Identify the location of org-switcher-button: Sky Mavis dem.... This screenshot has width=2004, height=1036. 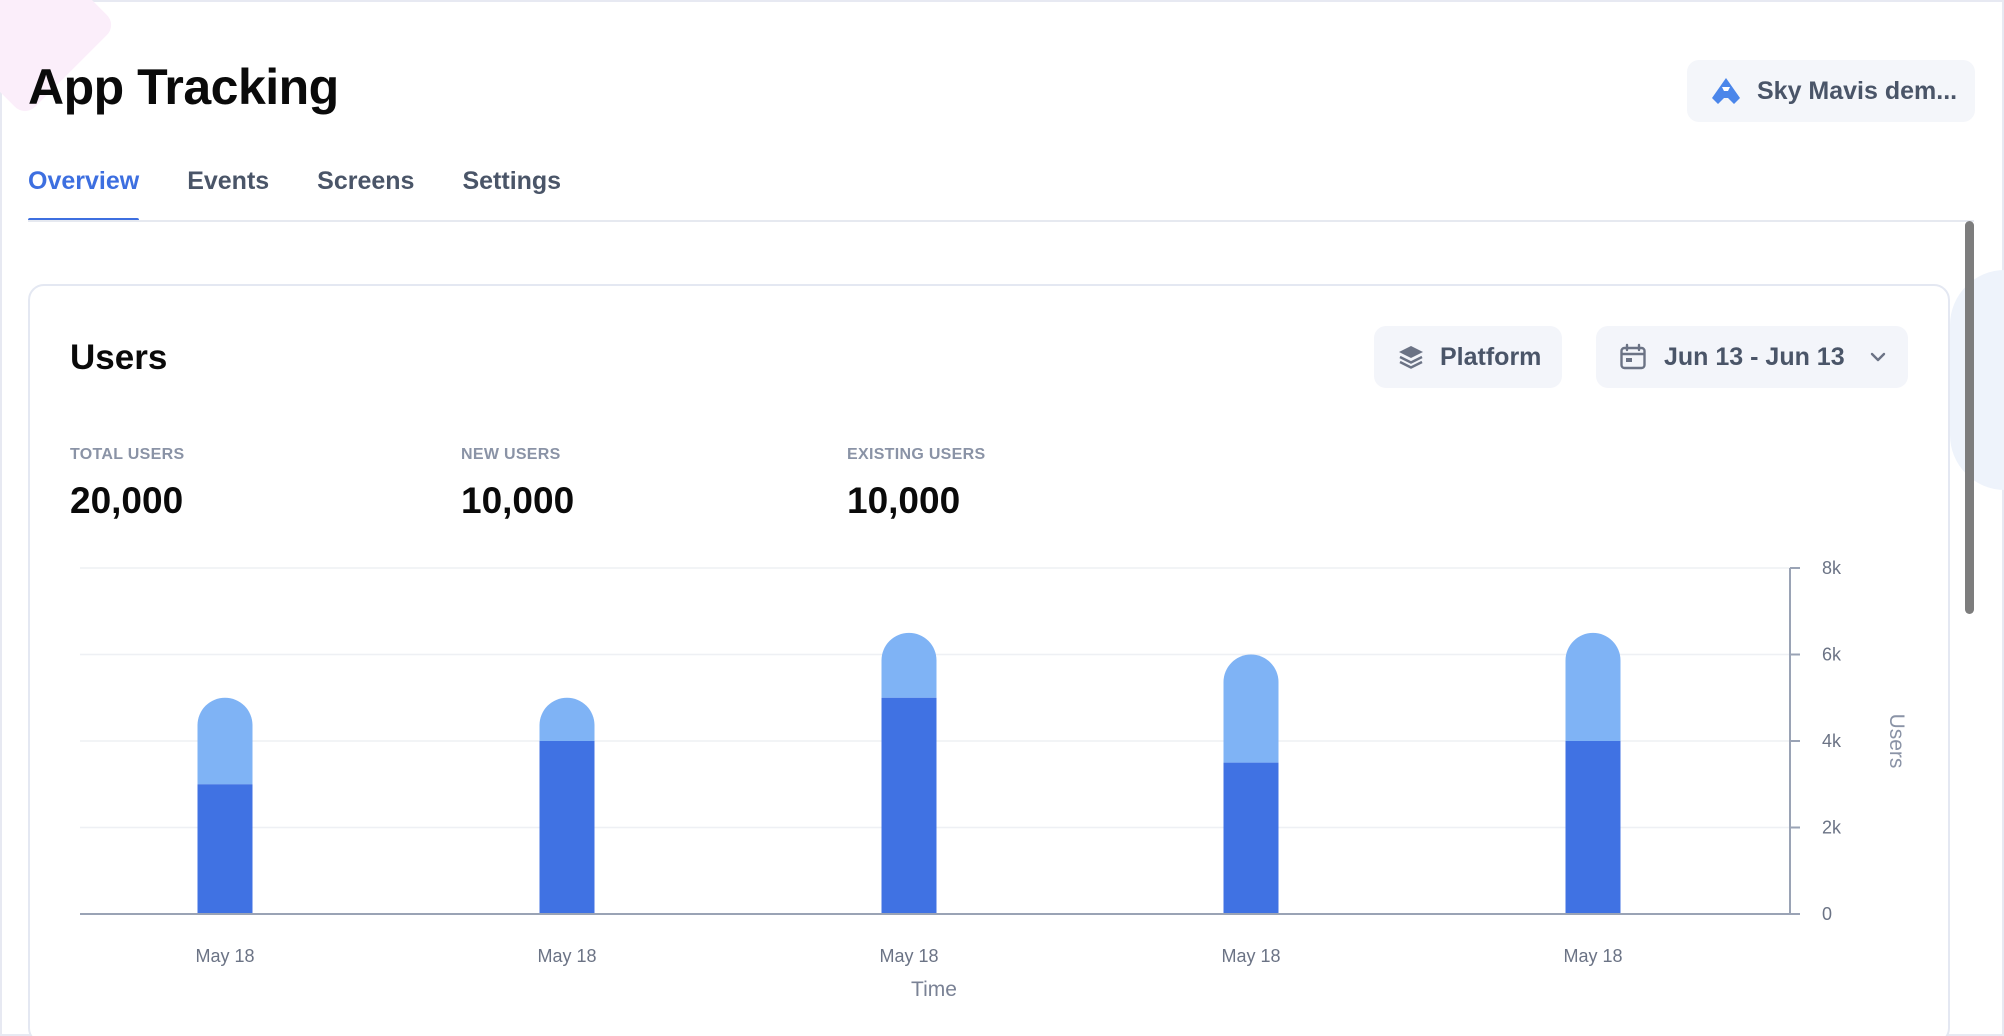
(1831, 91).